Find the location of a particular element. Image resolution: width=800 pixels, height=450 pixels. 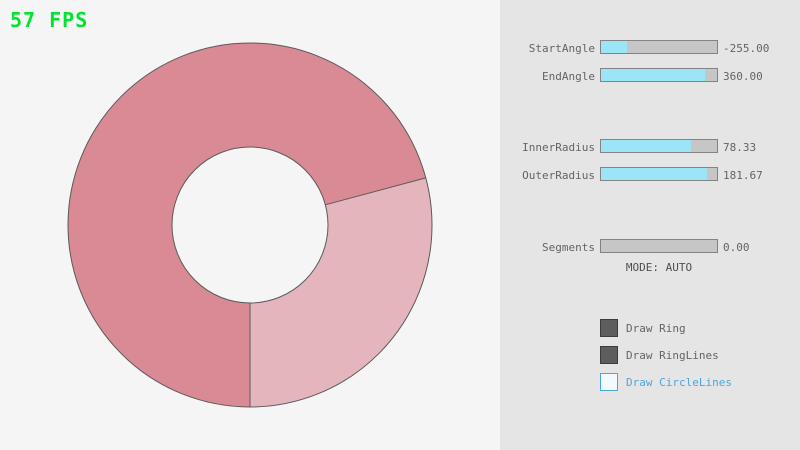

draw-ring-label: Draw Ring is located at coordinates (656, 328).